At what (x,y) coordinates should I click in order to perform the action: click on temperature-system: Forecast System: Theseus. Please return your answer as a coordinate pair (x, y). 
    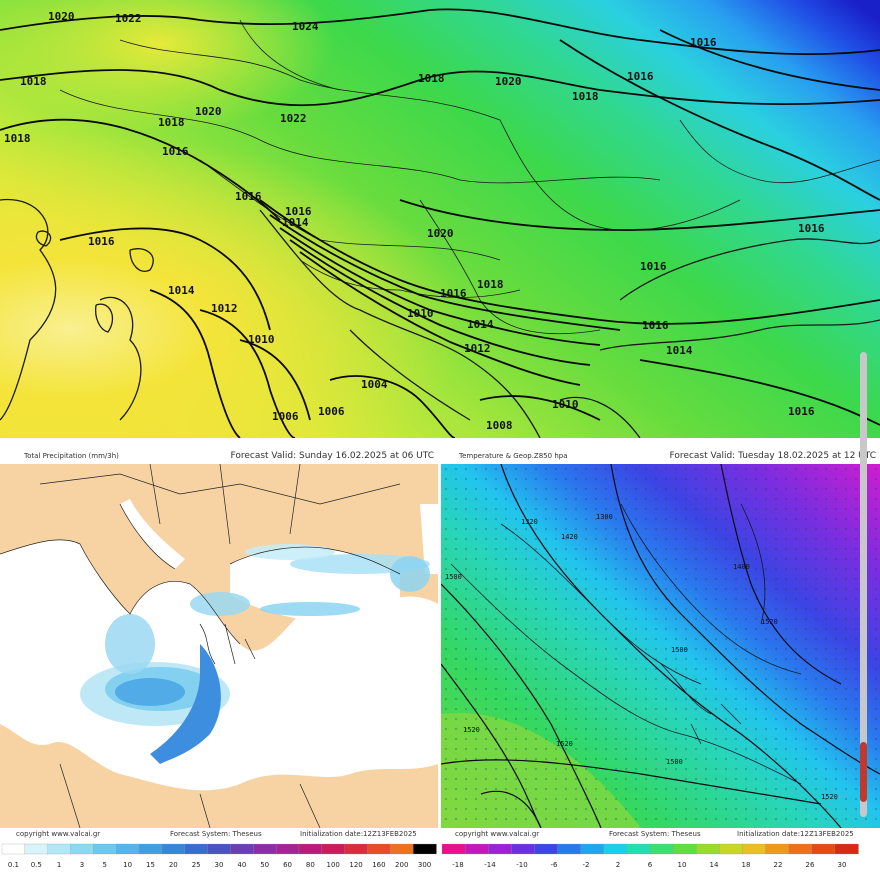
    Looking at the image, I should click on (655, 834).